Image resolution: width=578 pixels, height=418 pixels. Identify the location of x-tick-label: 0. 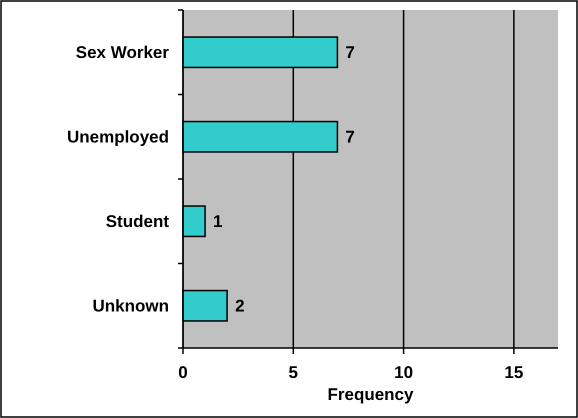
(183, 372).